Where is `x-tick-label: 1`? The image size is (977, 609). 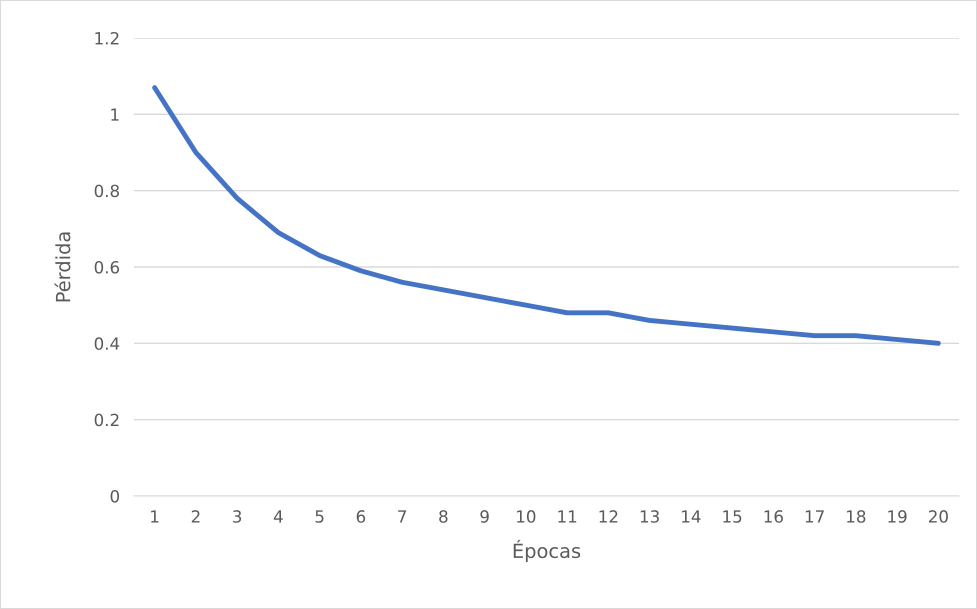 x-tick-label: 1 is located at coordinates (154, 516).